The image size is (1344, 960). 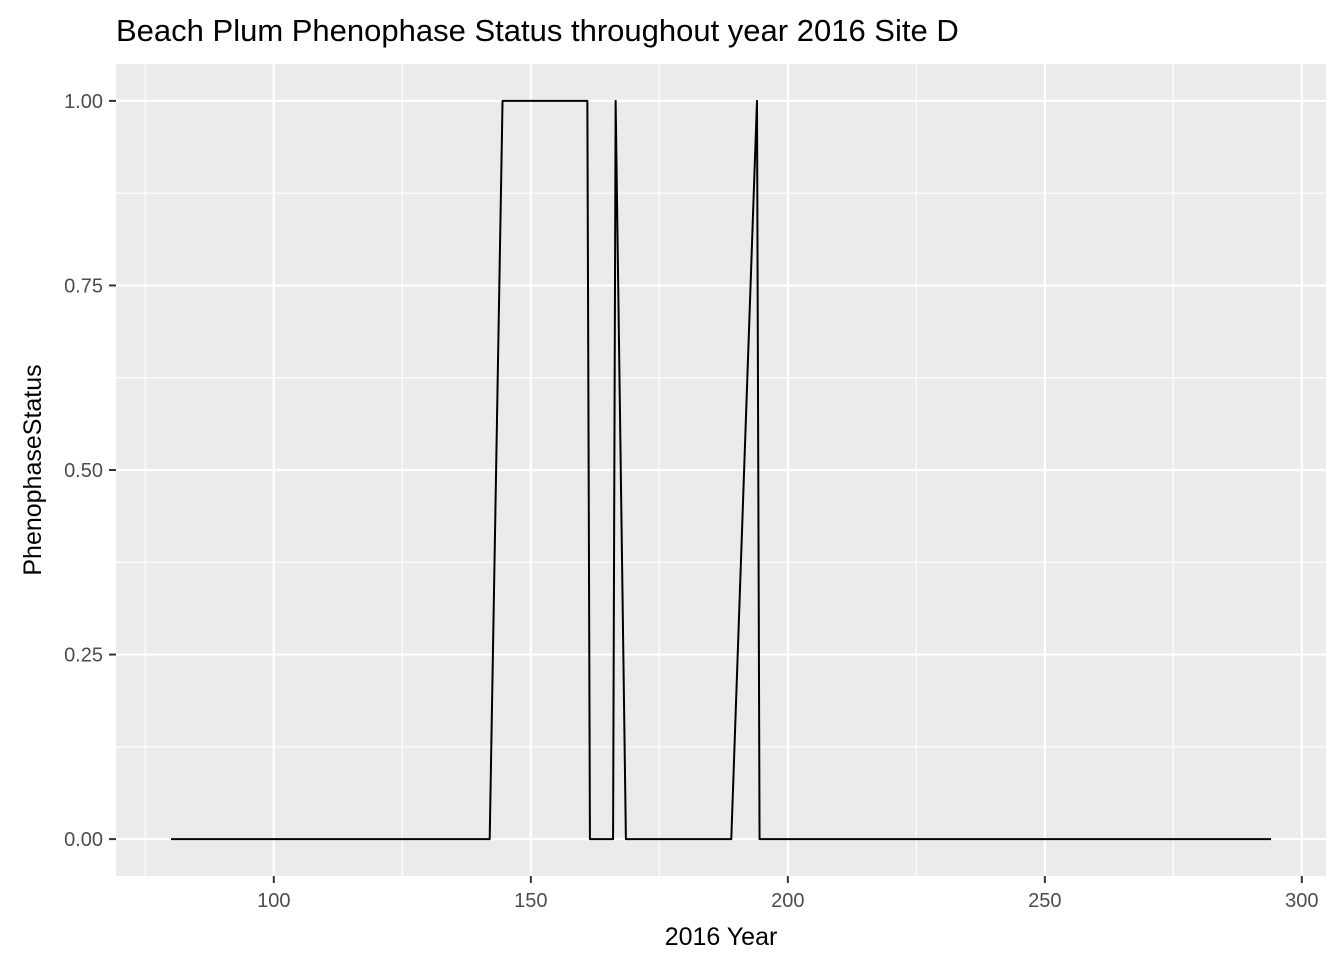 What do you see at coordinates (83, 656) in the screenshot?
I see `y-tick-label: 0.25` at bounding box center [83, 656].